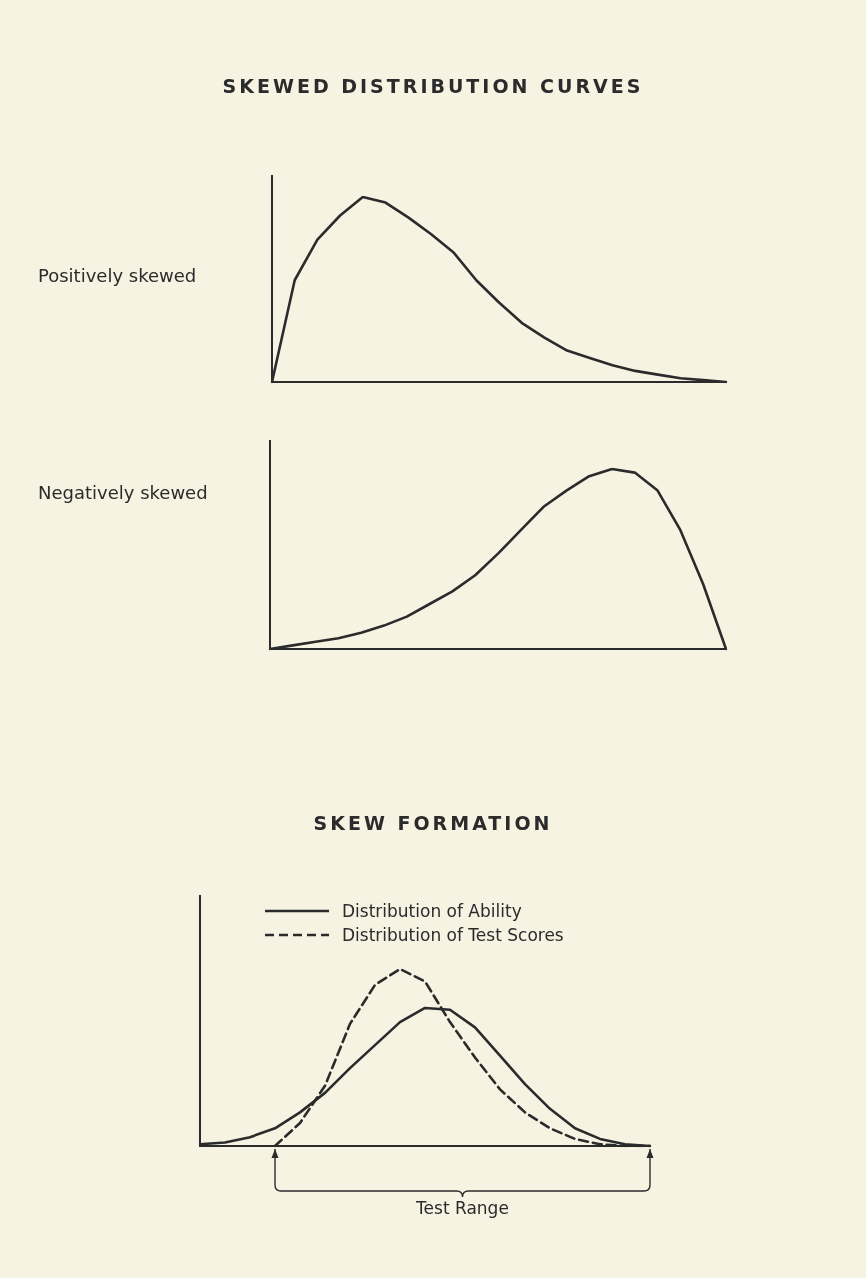 The height and width of the screenshot is (1278, 866). Describe the element at coordinates (462, 1208) in the screenshot. I see `text: Test Range` at that location.